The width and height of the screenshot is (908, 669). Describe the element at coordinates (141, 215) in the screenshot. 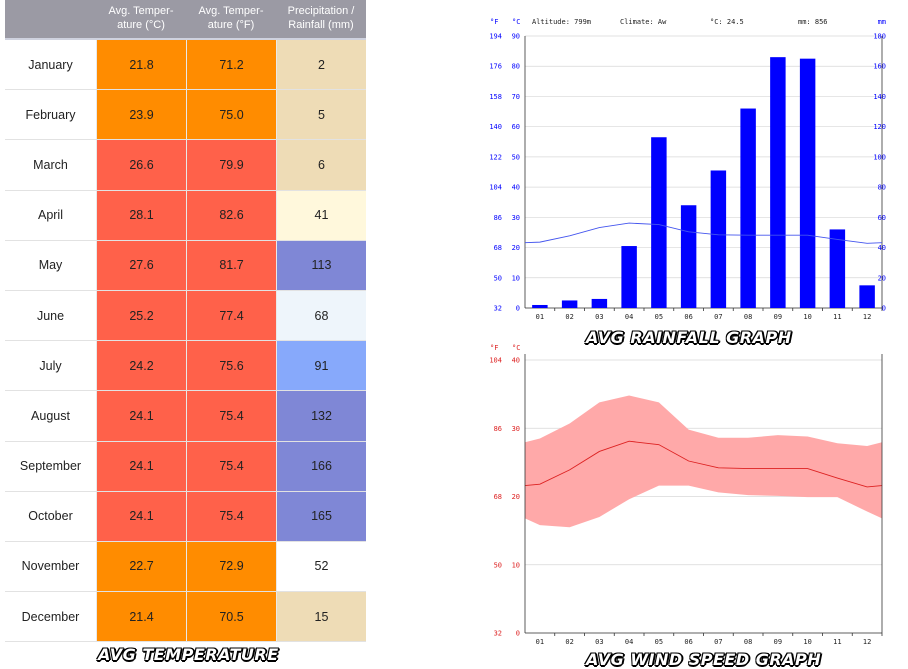

I see `temp-c-cell: 28.1` at that location.